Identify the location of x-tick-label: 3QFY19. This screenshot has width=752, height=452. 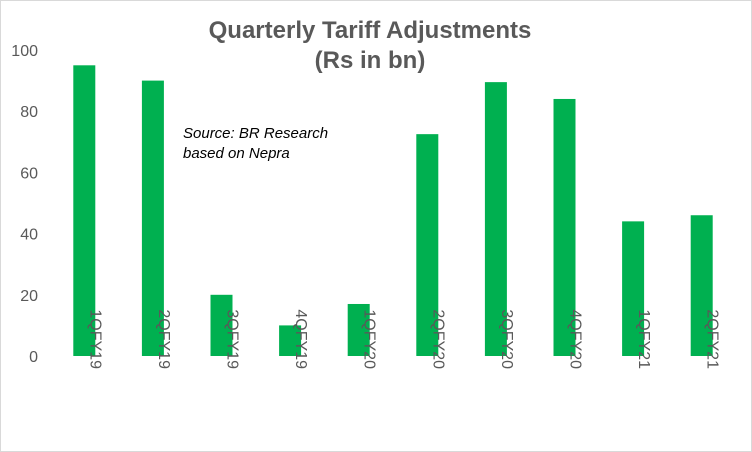
(232, 339).